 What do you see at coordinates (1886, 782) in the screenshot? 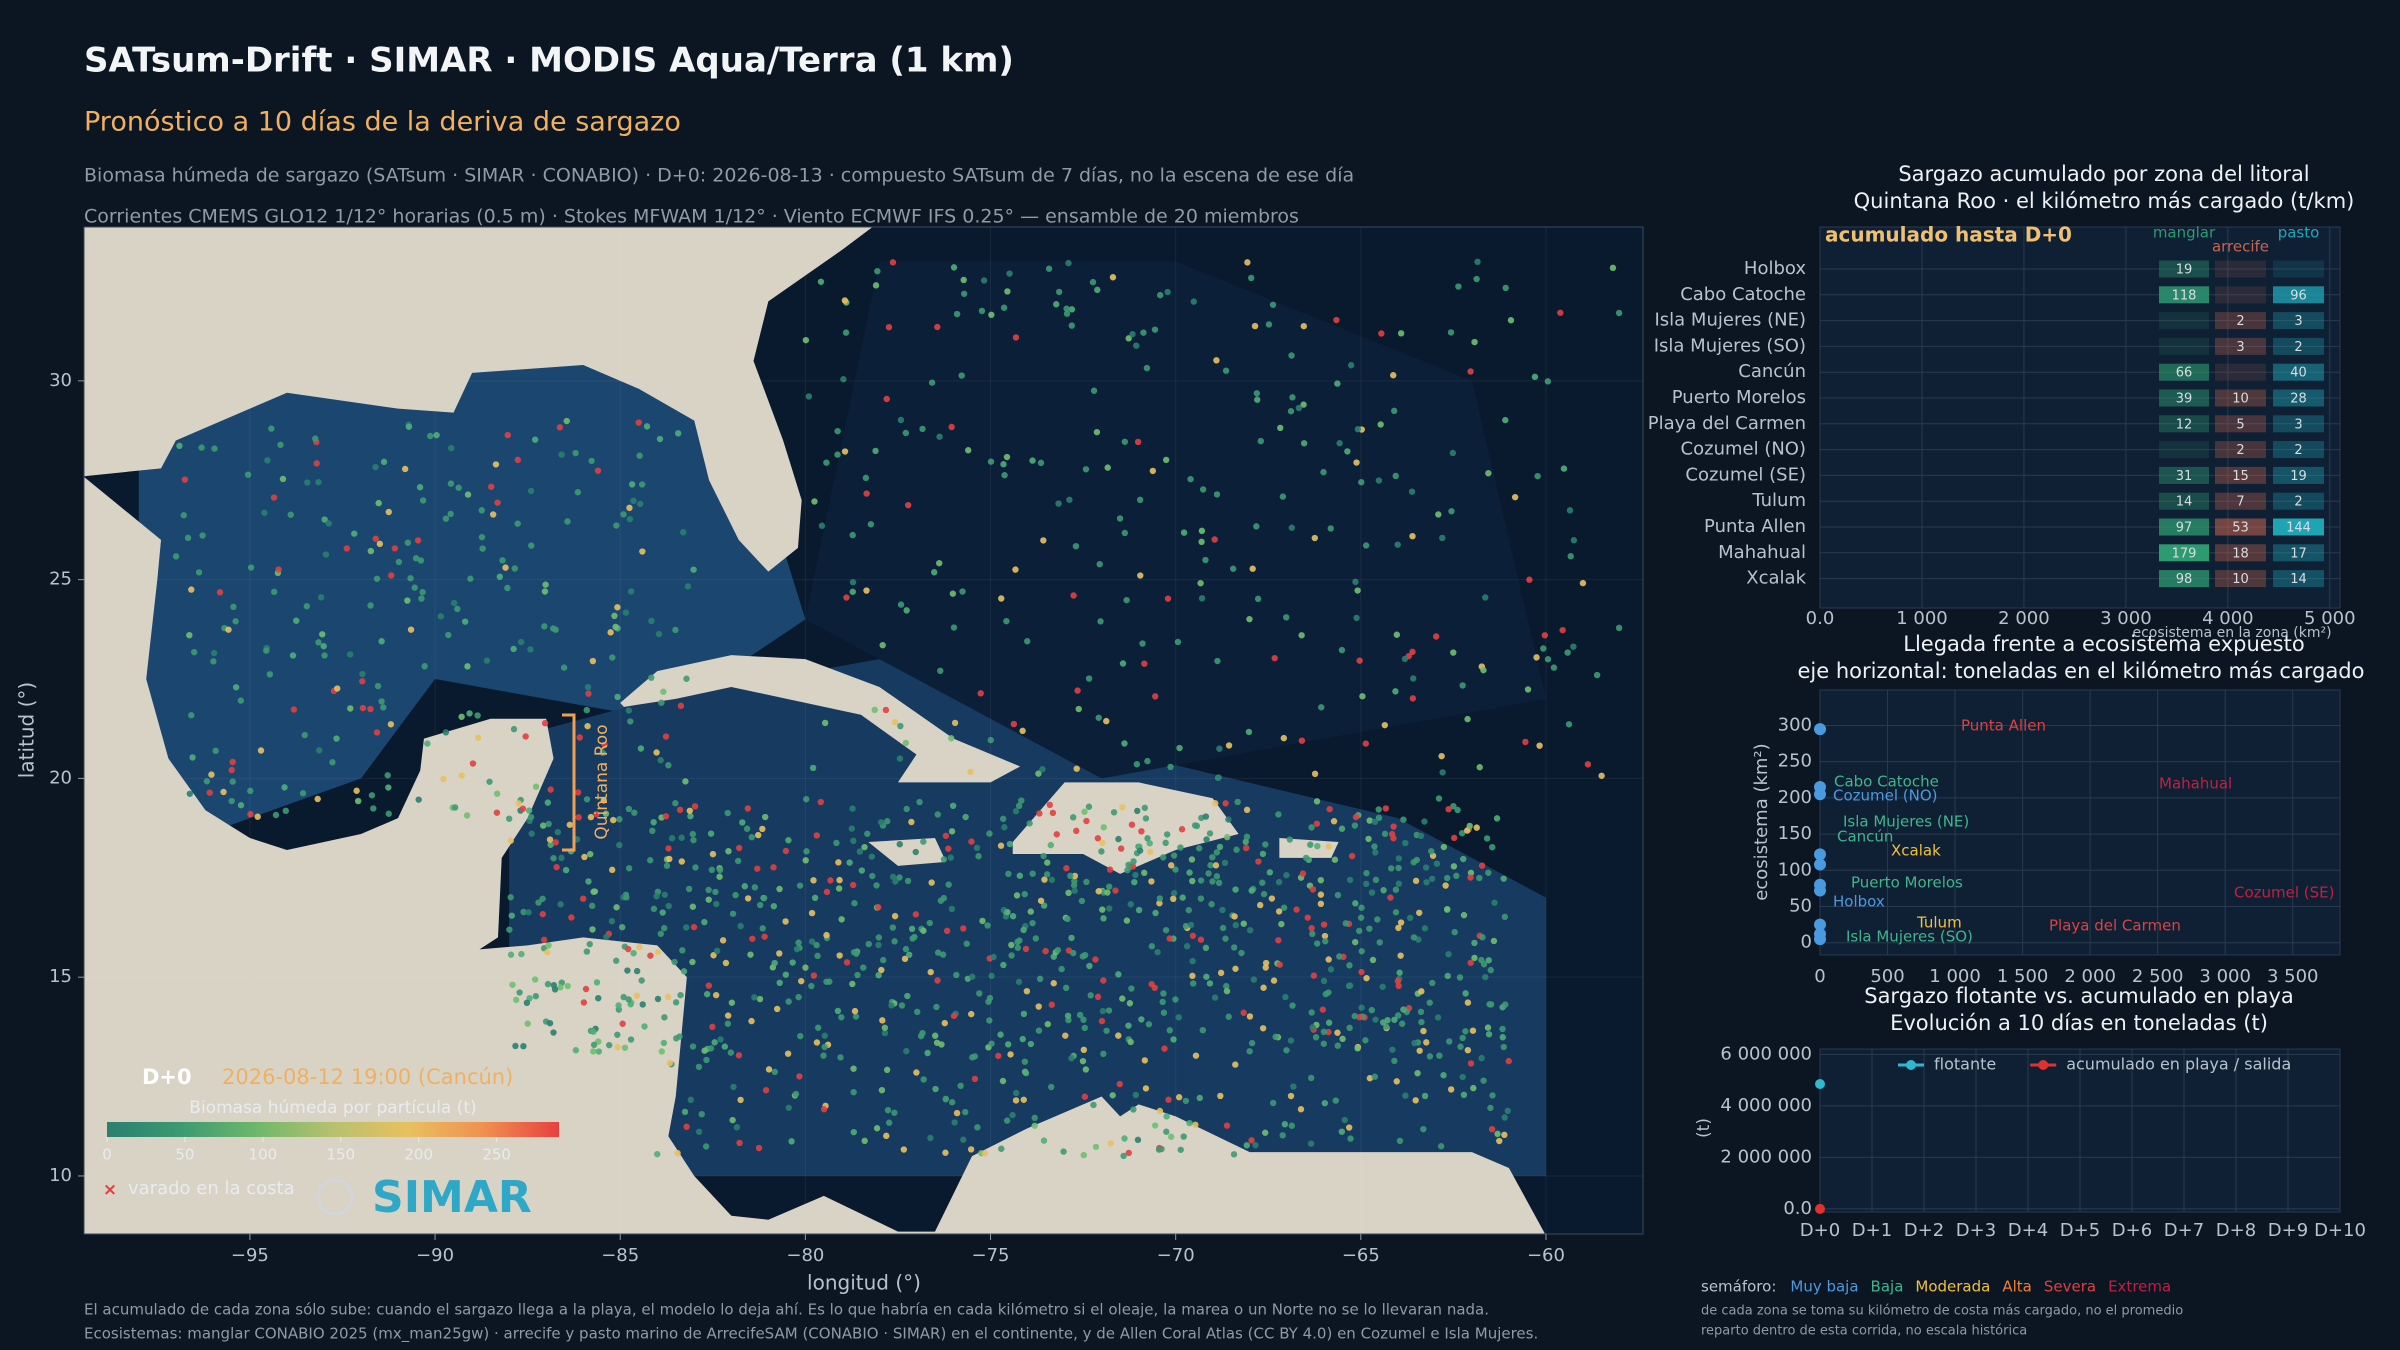
I see `annotation: Cabo Catoche` at bounding box center [1886, 782].